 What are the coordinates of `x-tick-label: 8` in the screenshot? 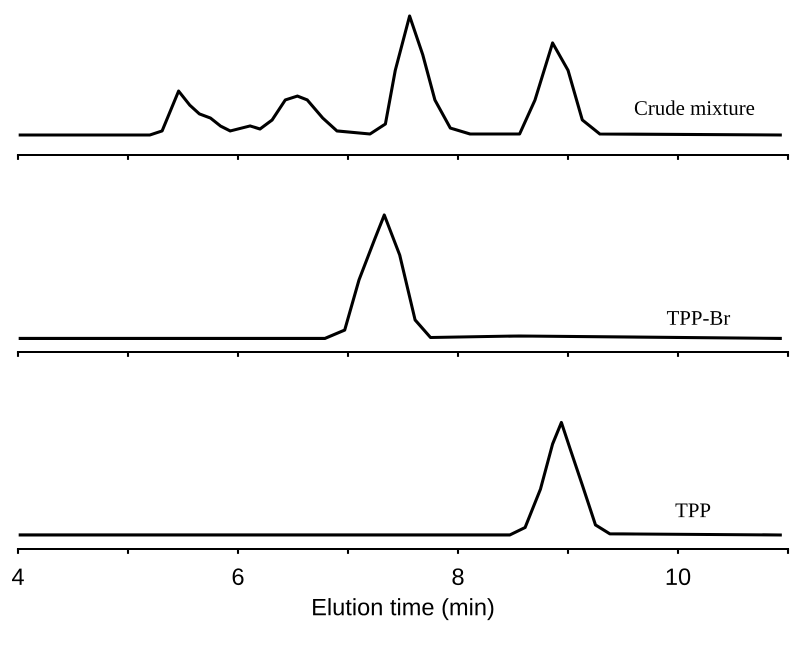 It's located at (458, 577).